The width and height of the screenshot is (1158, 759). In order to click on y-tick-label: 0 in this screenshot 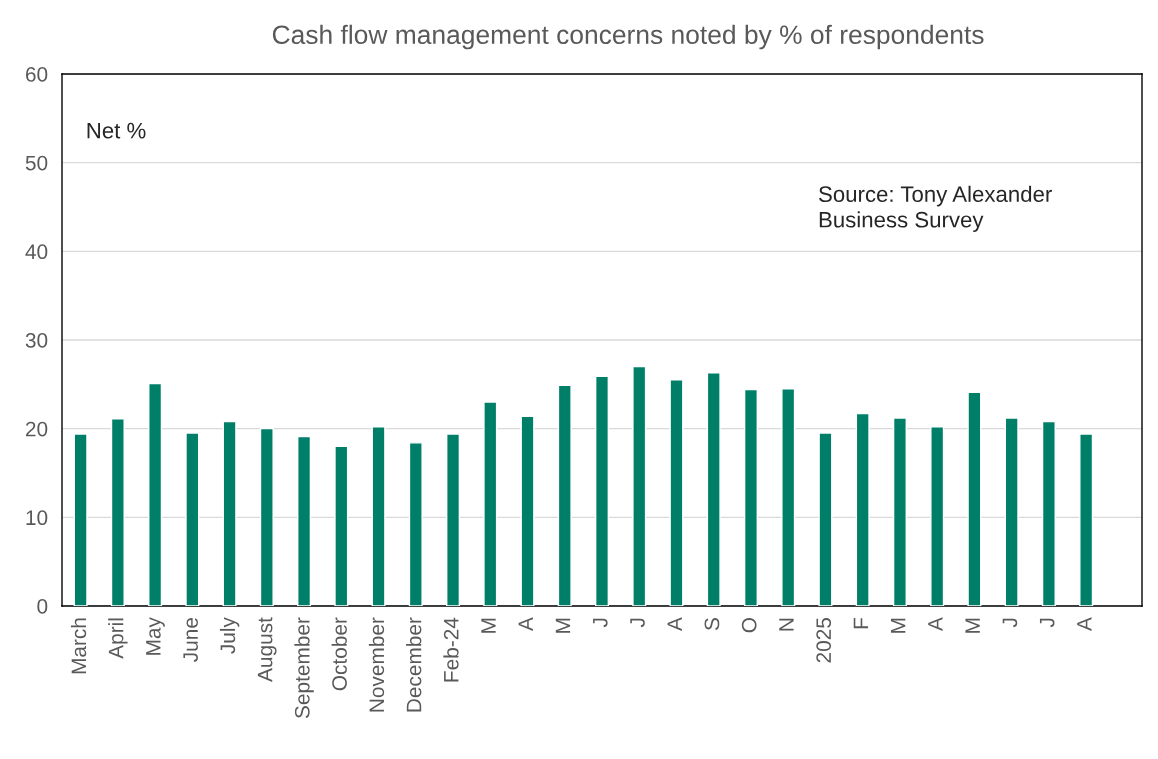, I will do `click(42, 606)`.